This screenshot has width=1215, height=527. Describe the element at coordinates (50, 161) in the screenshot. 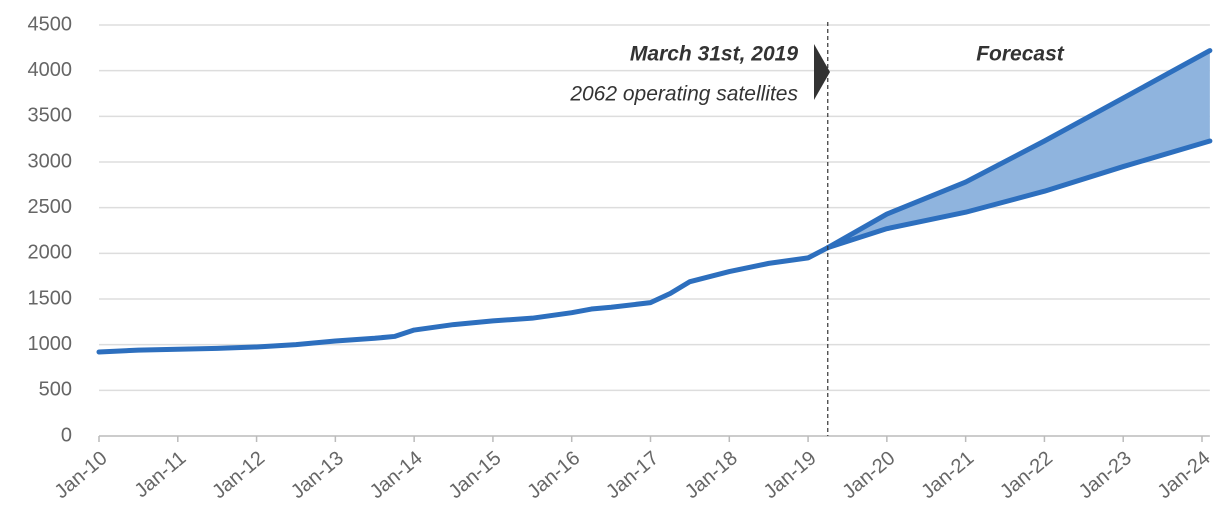

I see `y-tick-label: 3000` at that location.